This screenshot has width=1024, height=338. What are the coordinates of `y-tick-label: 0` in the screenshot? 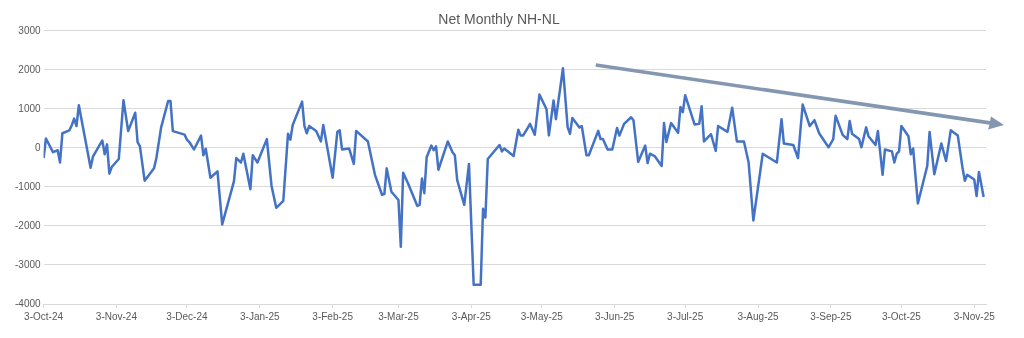 It's located at (38, 147).